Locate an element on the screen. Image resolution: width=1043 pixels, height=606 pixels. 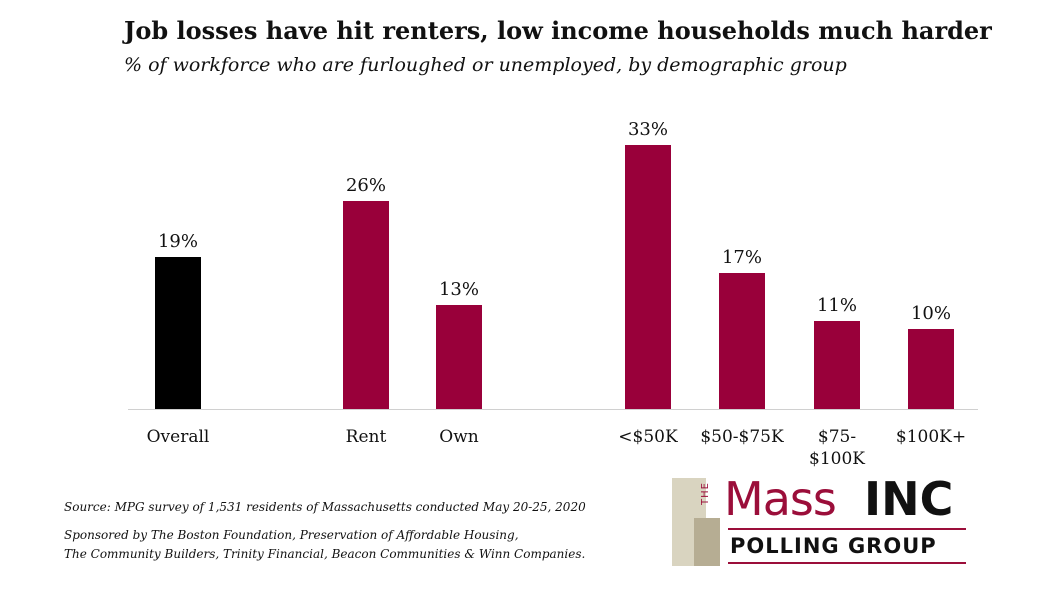
logo-rule-top is located at coordinates (847, 529).